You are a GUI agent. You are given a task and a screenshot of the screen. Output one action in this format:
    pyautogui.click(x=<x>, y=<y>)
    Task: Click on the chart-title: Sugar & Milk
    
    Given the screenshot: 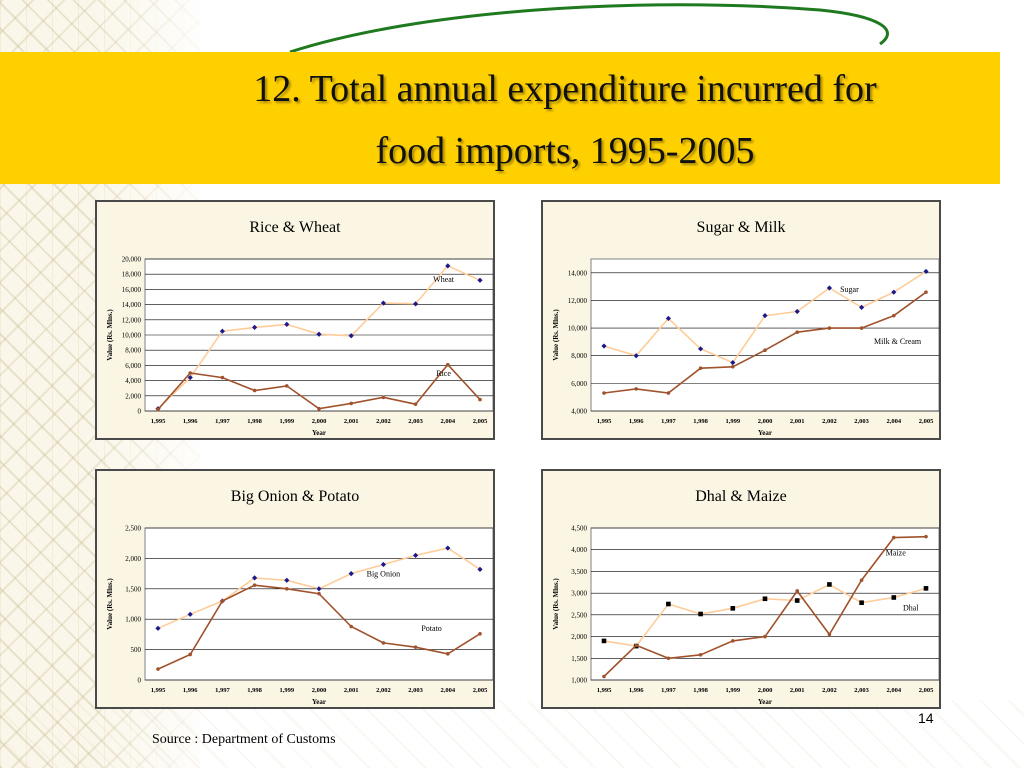 What is the action you would take?
    pyautogui.click(x=741, y=227)
    